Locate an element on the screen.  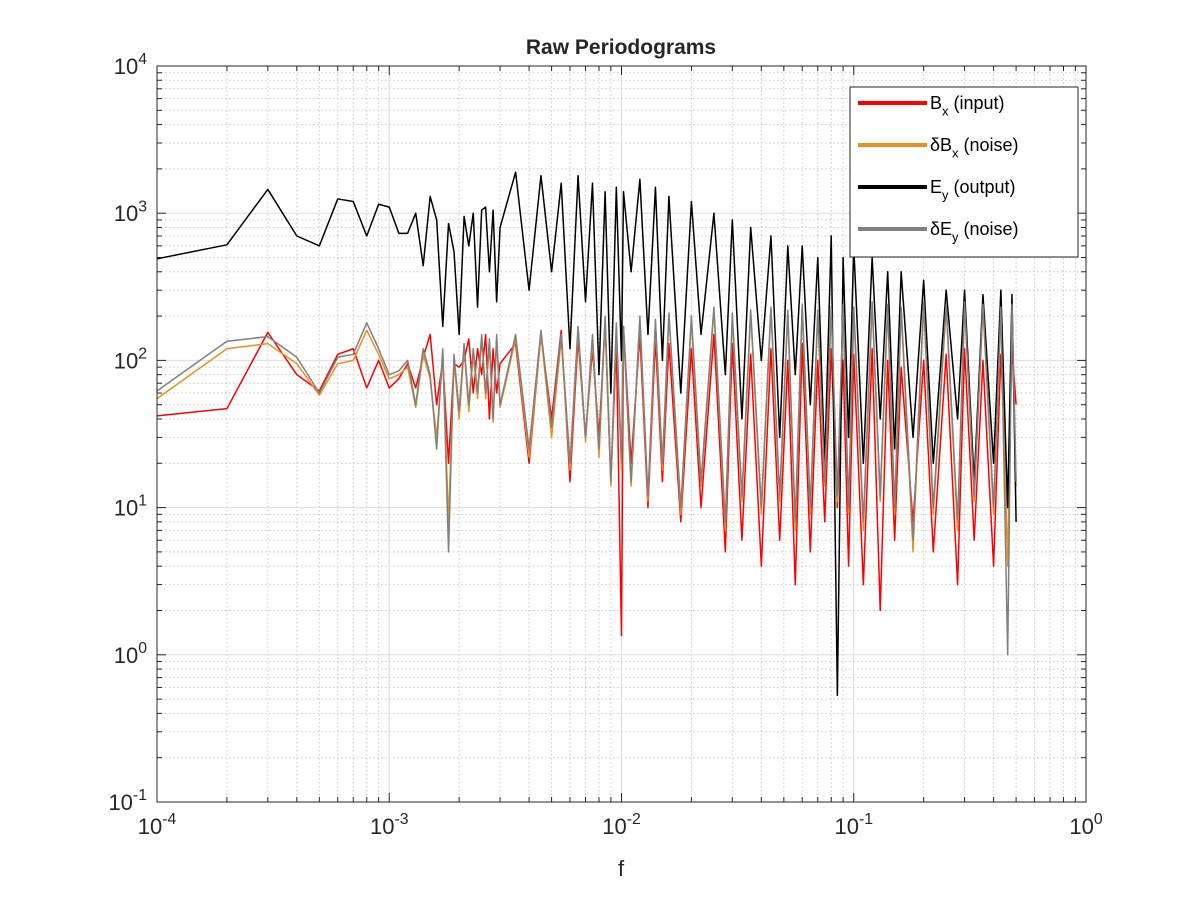
legend-label: δBx (noise) is located at coordinates (974, 147).